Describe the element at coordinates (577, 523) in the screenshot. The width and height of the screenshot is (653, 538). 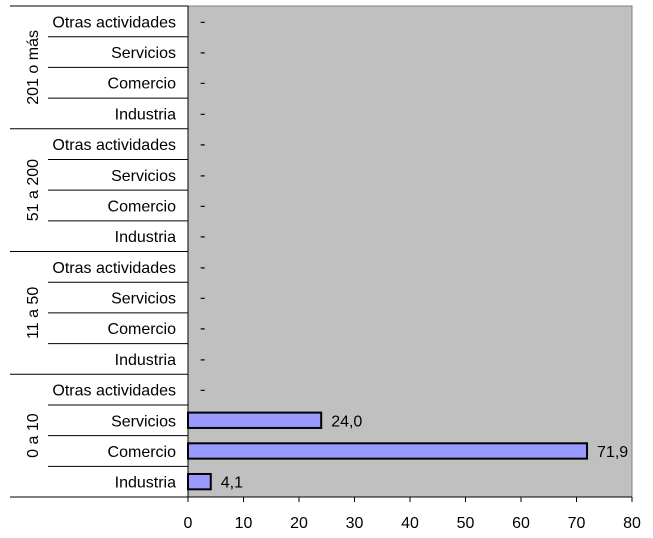
I see `x-tick-label: 70` at that location.